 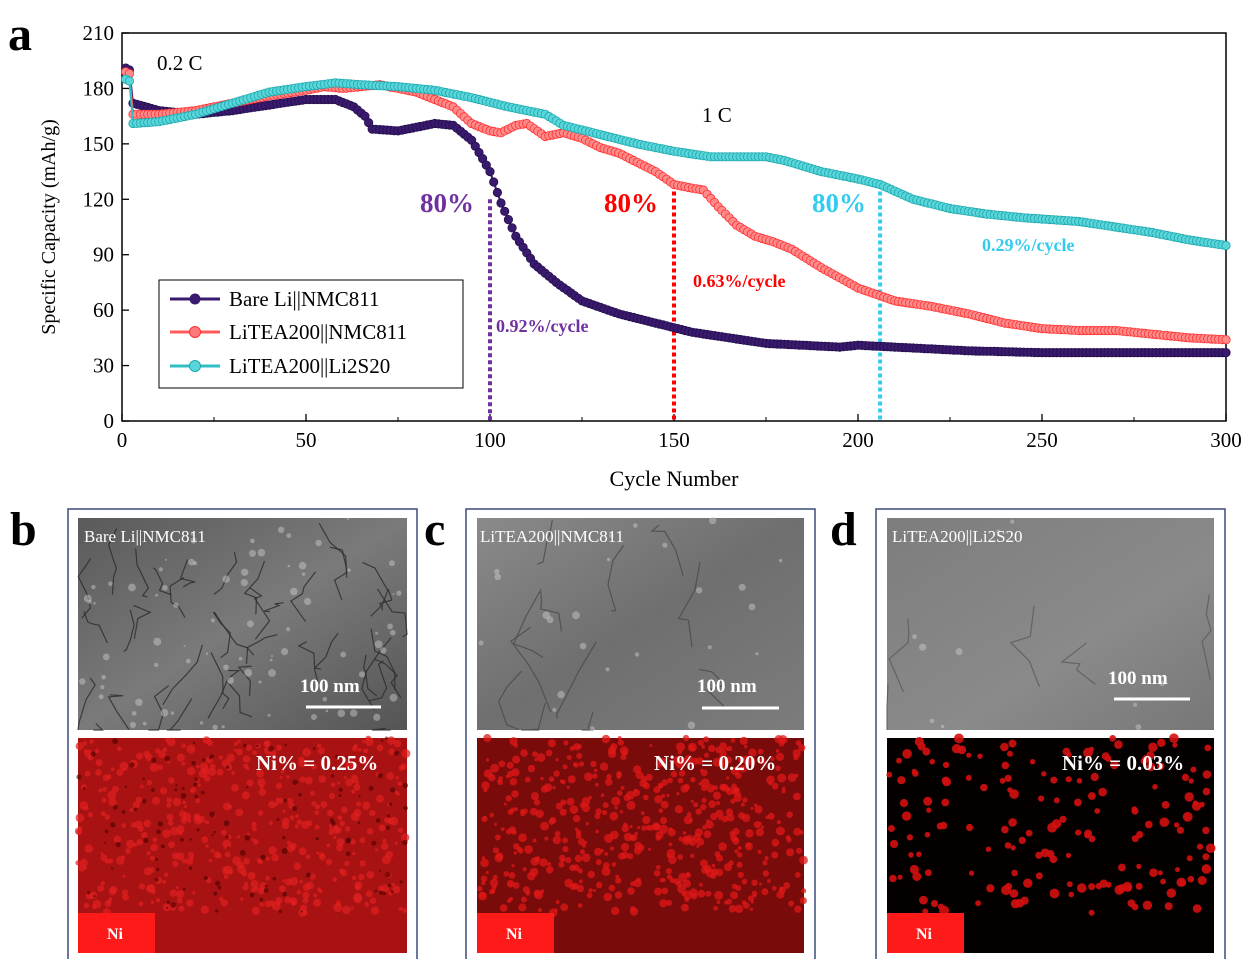 I want to click on legend-label-litea-li2s: LiTEA200||Li2S20, so click(x=309, y=366).